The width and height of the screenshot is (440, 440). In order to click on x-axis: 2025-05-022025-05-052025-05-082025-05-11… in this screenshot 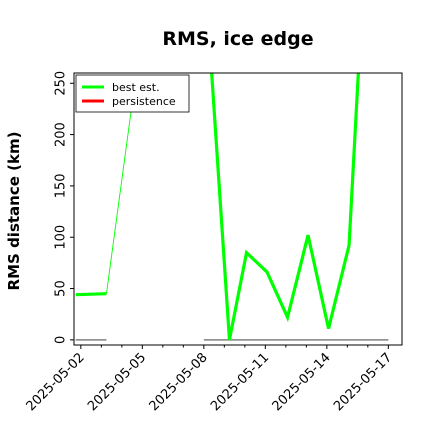, I will do `click(209, 379)`.